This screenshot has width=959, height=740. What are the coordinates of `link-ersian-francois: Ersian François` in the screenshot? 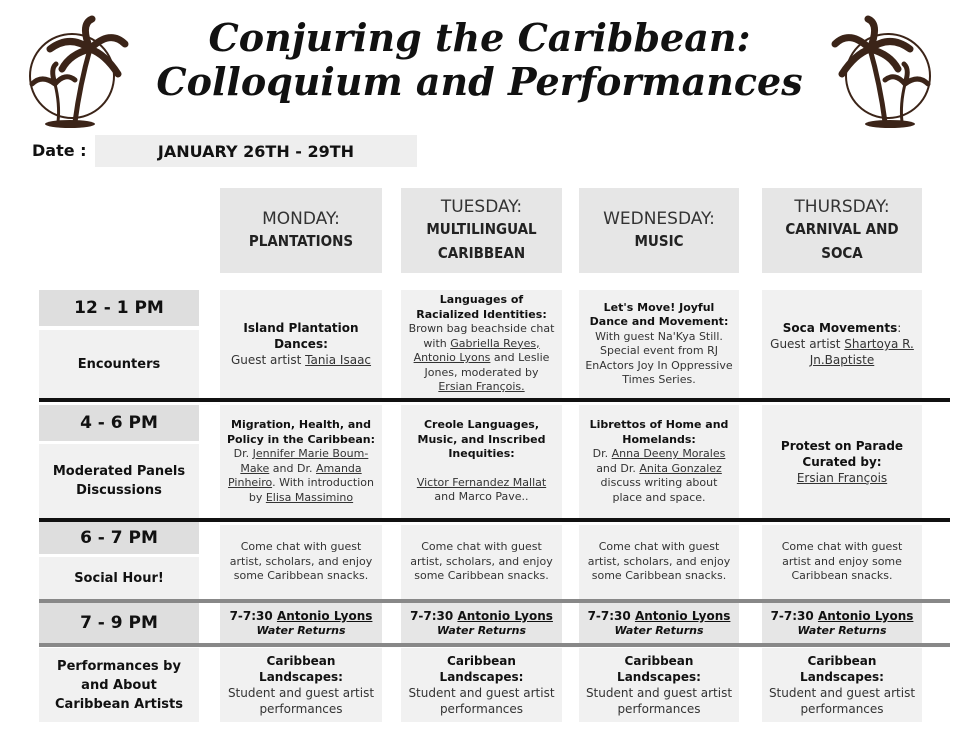 It's located at (842, 477).